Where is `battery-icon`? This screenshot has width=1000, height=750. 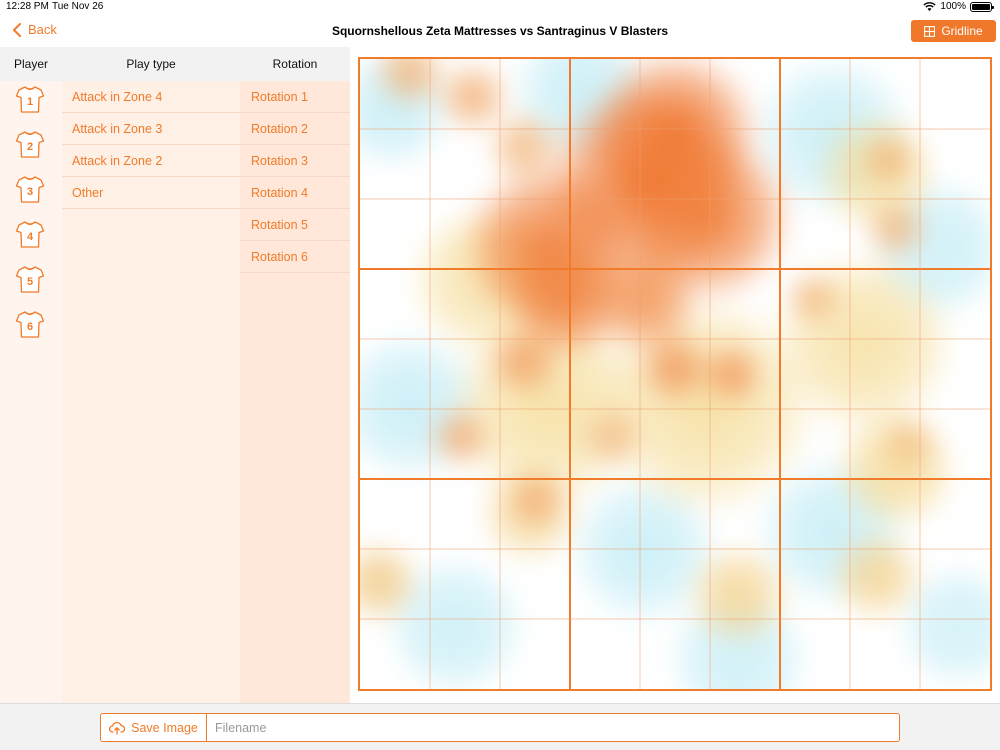 battery-icon is located at coordinates (982, 6).